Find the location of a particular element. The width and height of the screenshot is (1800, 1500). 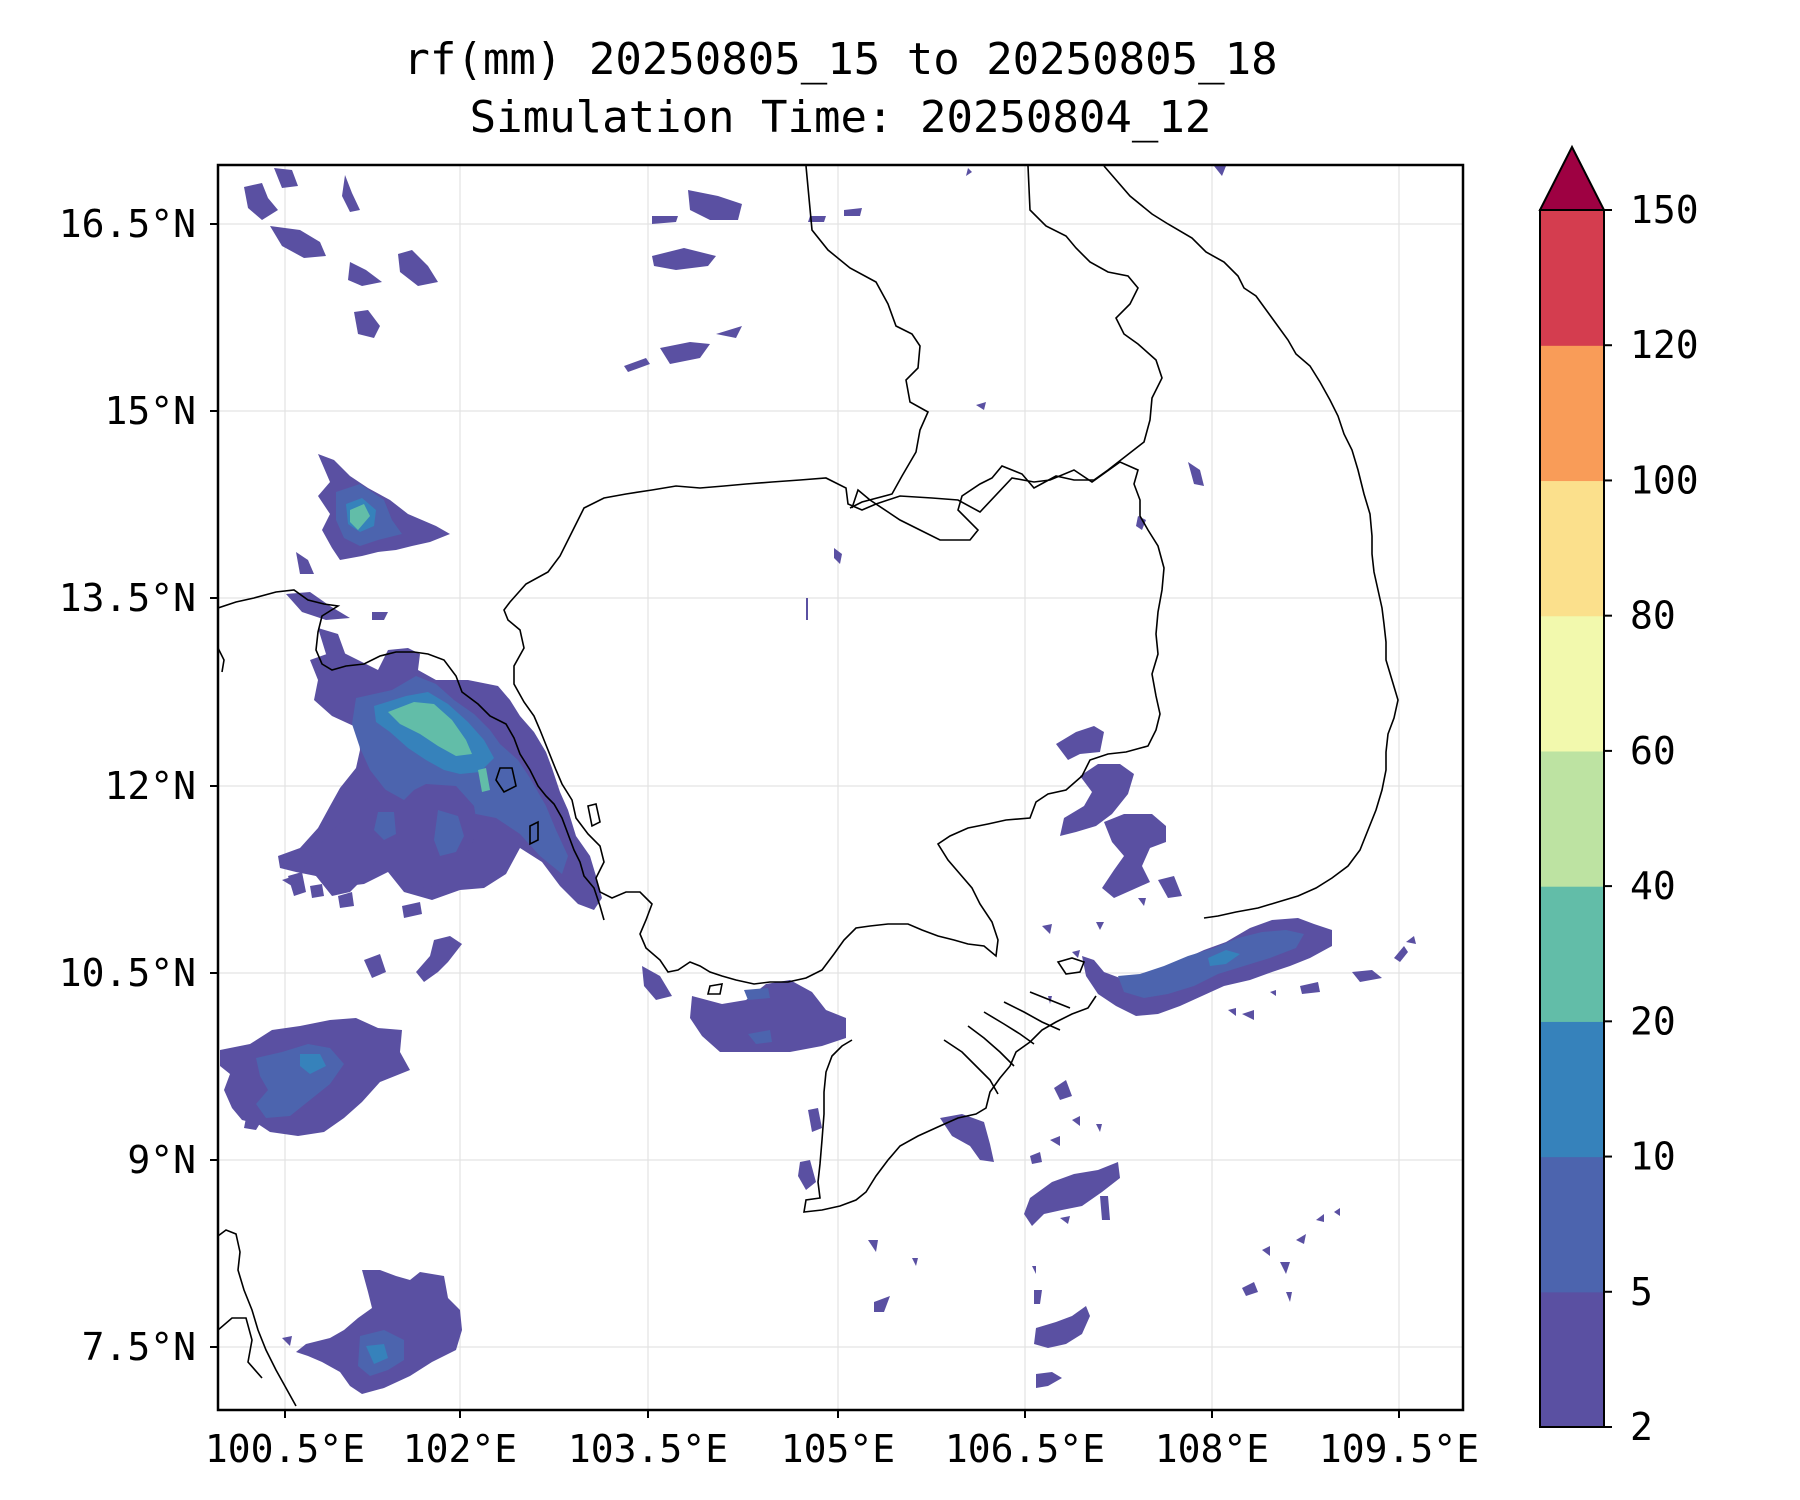

colorbar-extend-arrow is located at coordinates (1572, 177).